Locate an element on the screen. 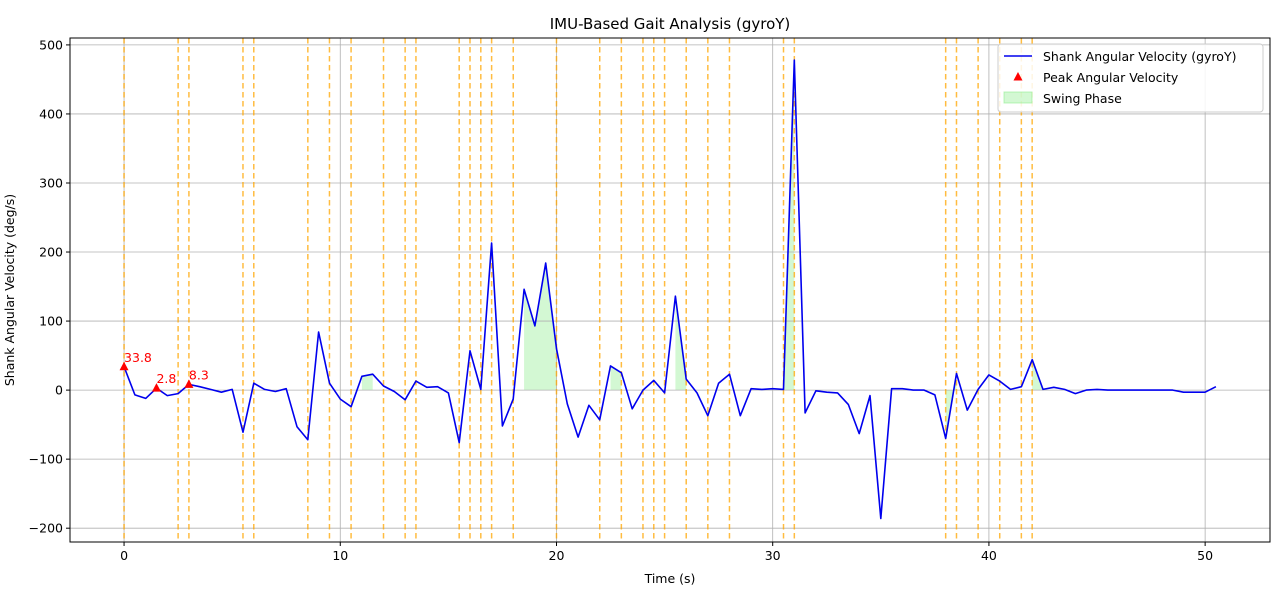 This screenshot has height=600, width=1283. y-tick-label: −200 is located at coordinates (46, 528).